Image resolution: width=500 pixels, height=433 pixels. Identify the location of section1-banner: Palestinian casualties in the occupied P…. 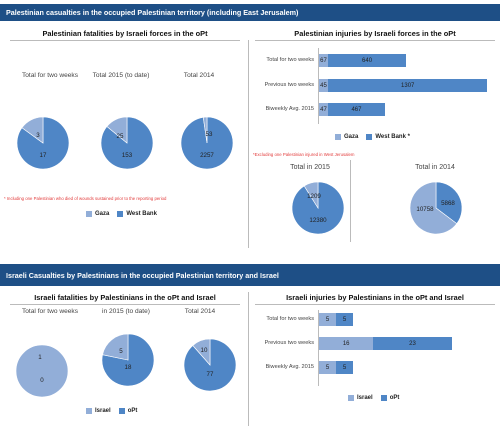
(250, 12).